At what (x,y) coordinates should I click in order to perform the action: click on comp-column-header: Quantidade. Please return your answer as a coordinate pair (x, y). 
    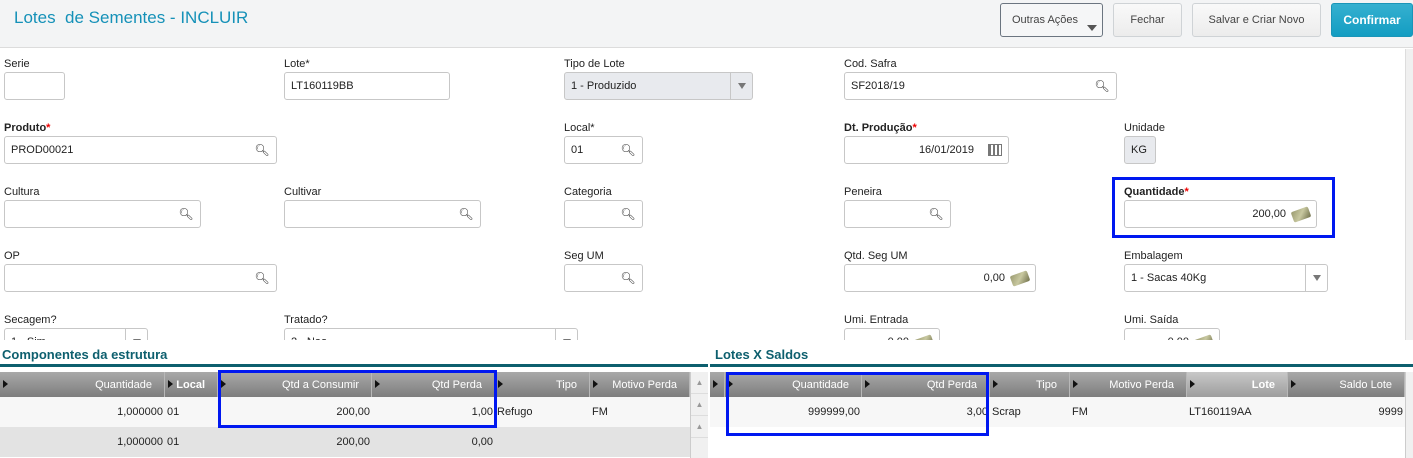
    Looking at the image, I should click on (82, 384).